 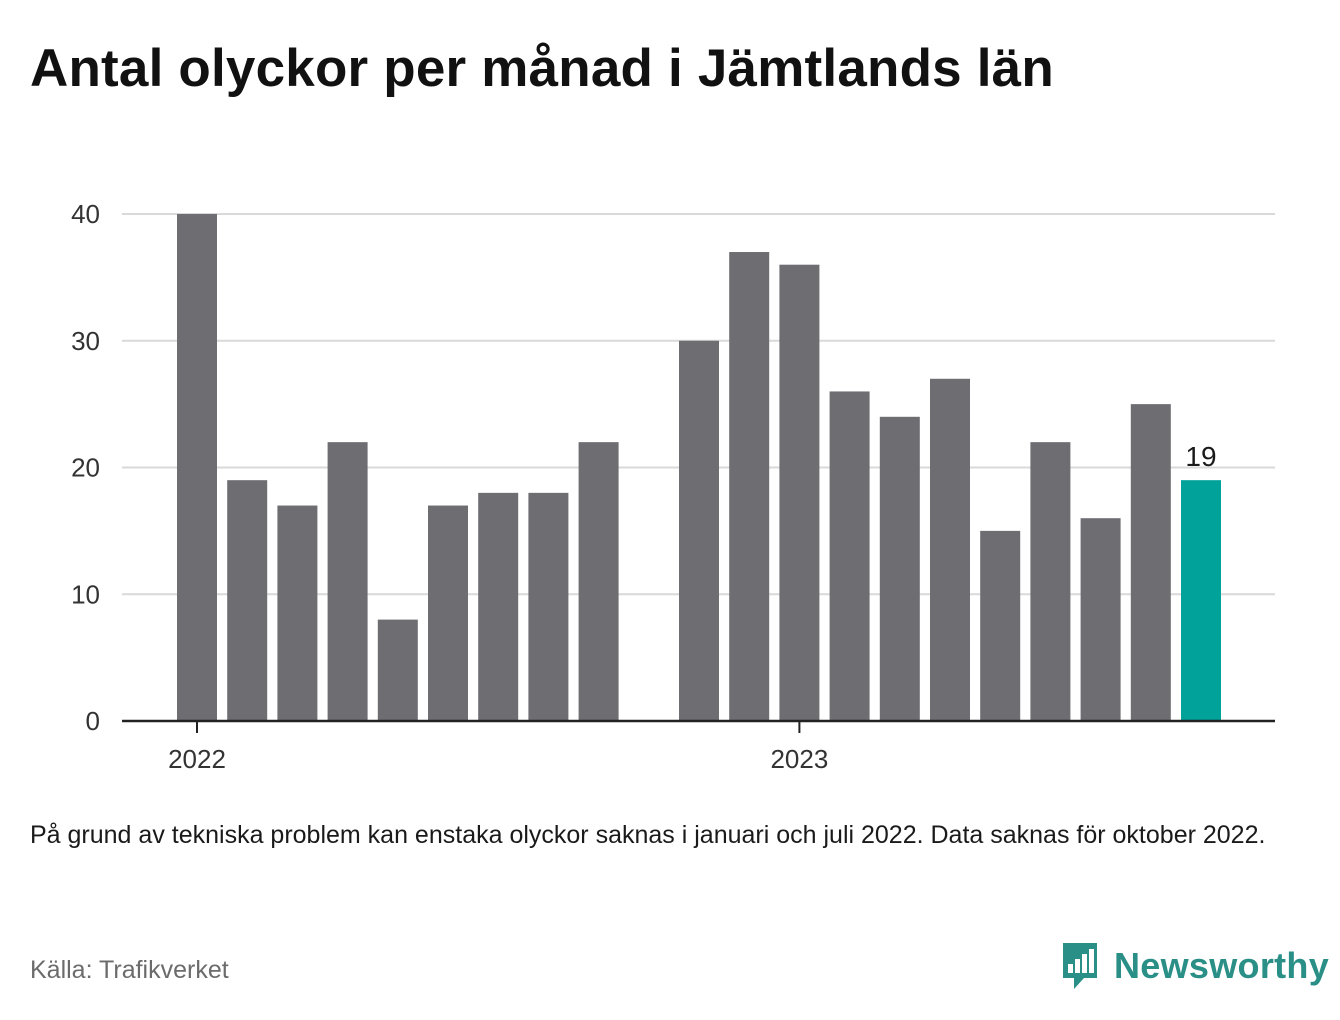 What do you see at coordinates (85, 341) in the screenshot?
I see `y-tick-label: 30` at bounding box center [85, 341].